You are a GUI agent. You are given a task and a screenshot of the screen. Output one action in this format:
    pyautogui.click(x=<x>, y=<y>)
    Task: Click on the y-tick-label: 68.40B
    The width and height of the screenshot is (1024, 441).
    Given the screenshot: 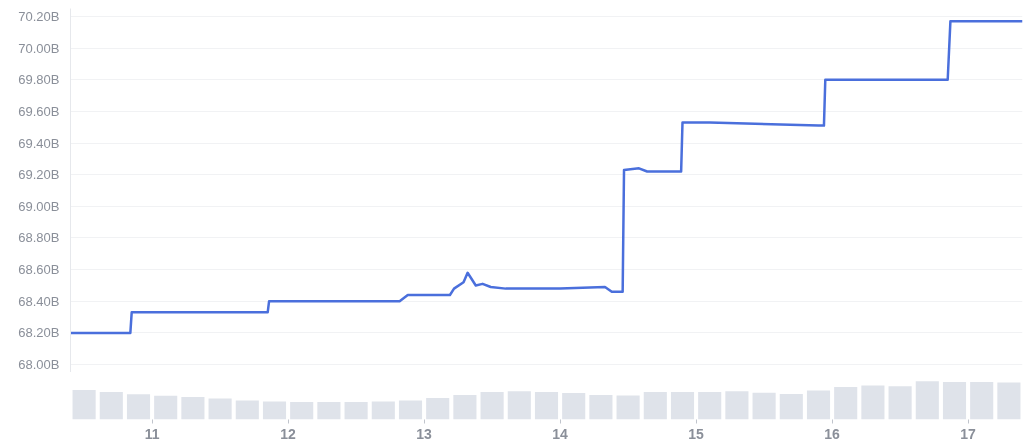 What is the action you would take?
    pyautogui.click(x=39, y=301)
    